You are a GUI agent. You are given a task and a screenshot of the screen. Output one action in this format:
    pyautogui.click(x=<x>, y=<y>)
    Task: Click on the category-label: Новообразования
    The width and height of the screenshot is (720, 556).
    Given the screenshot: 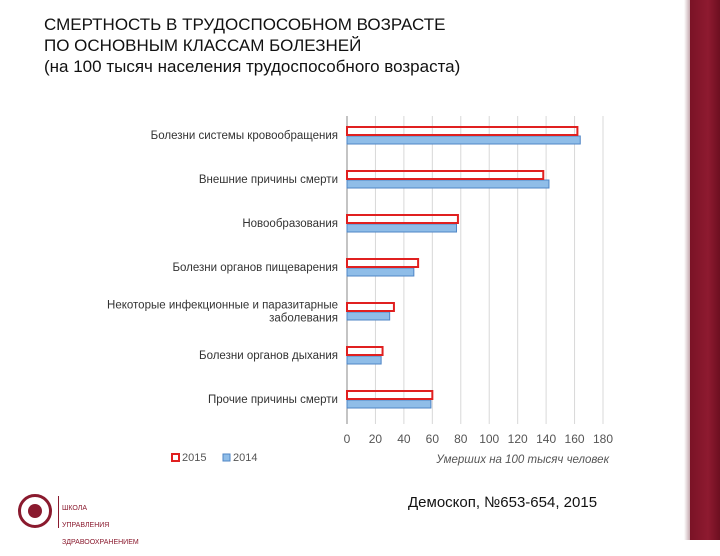 What is the action you would take?
    pyautogui.click(x=290, y=224)
    